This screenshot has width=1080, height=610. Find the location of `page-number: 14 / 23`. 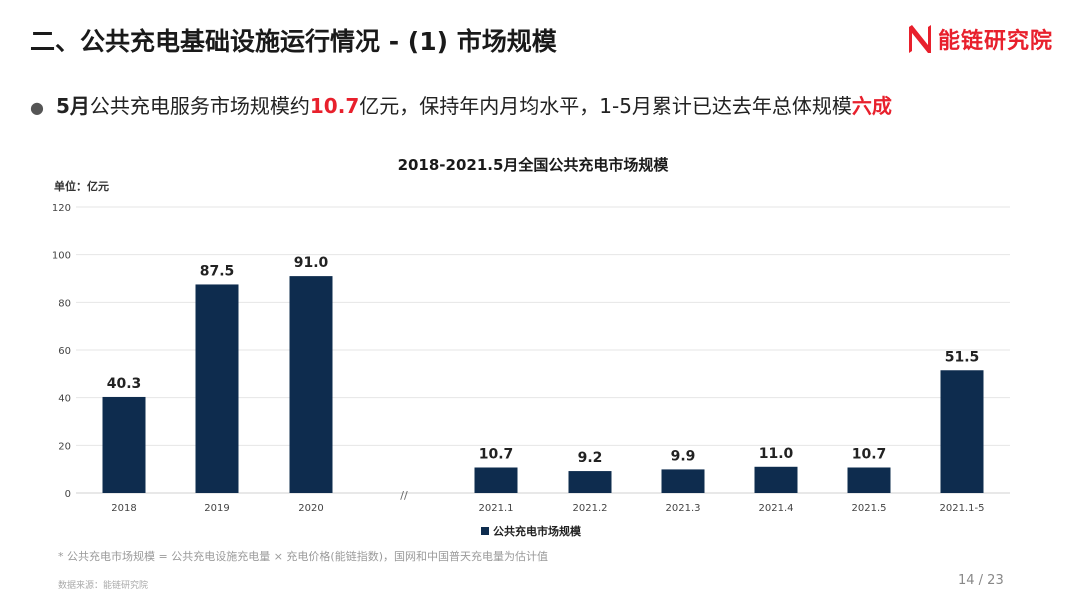

page-number: 14 / 23 is located at coordinates (981, 580).